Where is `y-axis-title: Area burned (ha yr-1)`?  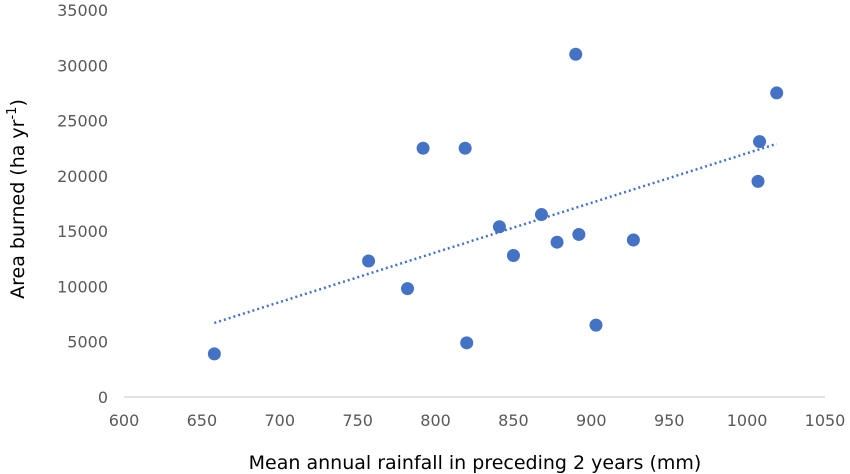 y-axis-title: Area burned (ha yr-1) is located at coordinates (17, 199).